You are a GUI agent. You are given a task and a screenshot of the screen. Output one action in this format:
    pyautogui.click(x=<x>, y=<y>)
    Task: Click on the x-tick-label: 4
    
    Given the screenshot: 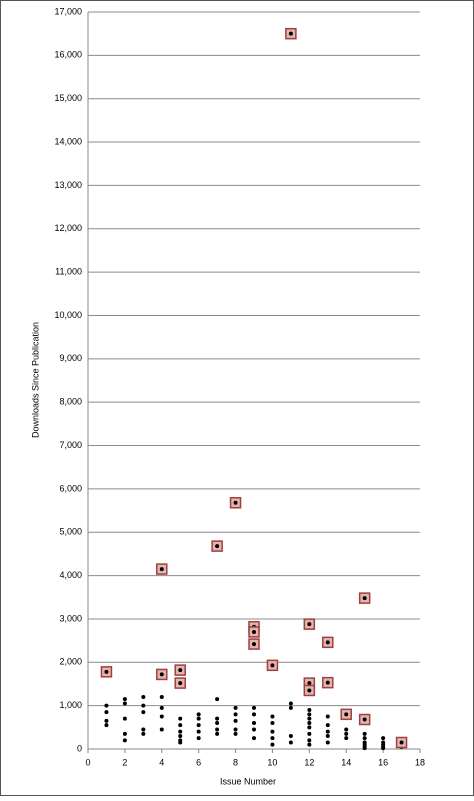 What is the action you would take?
    pyautogui.click(x=161, y=762)
    